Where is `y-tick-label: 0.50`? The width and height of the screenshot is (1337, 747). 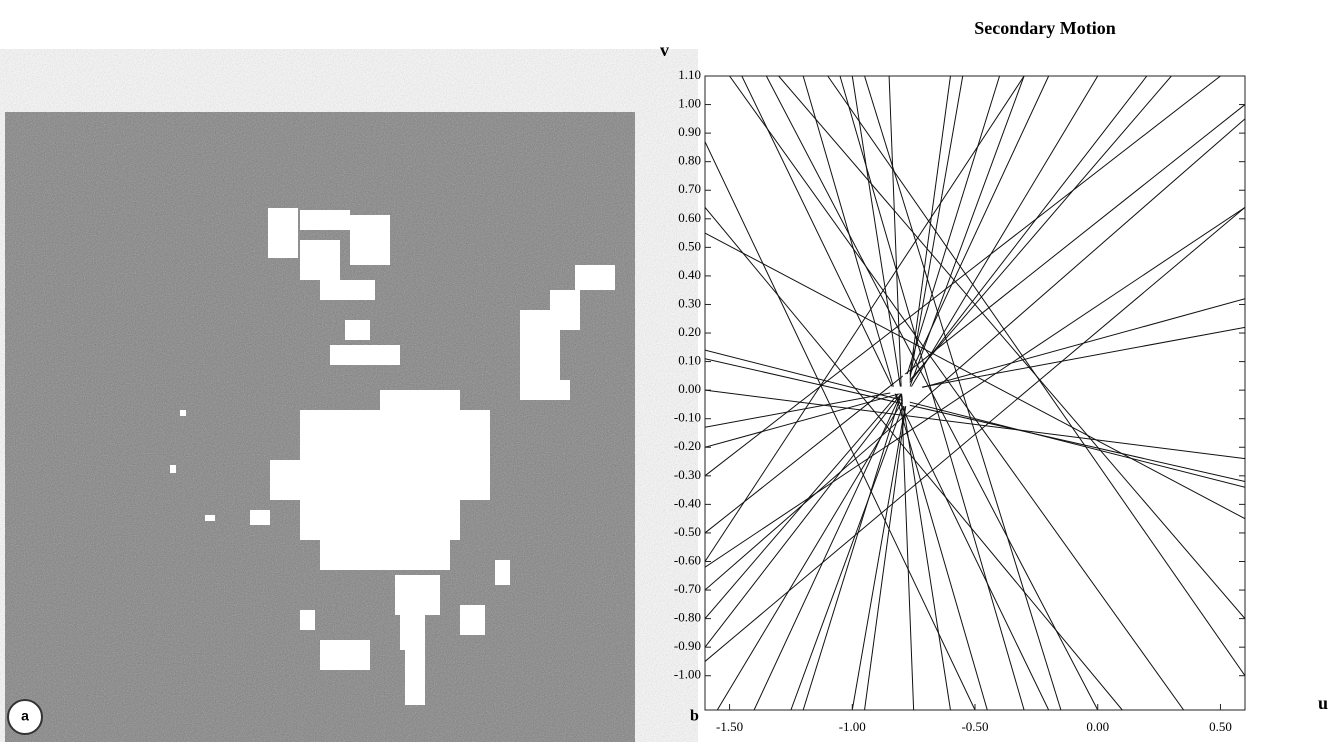
y-tick-label: 0.50 is located at coordinates (689, 245).